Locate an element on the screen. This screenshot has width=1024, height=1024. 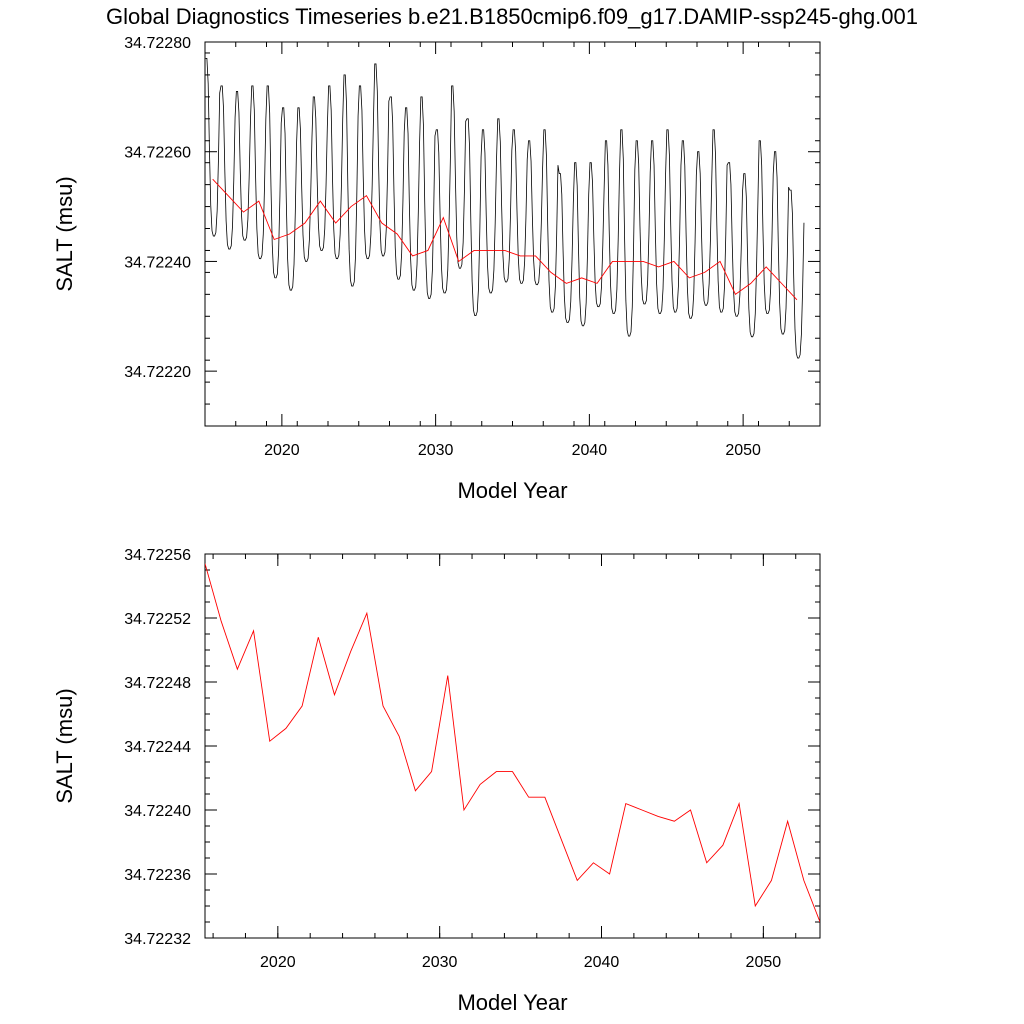
y-tick-label: 34.72260 is located at coordinates (157, 153).